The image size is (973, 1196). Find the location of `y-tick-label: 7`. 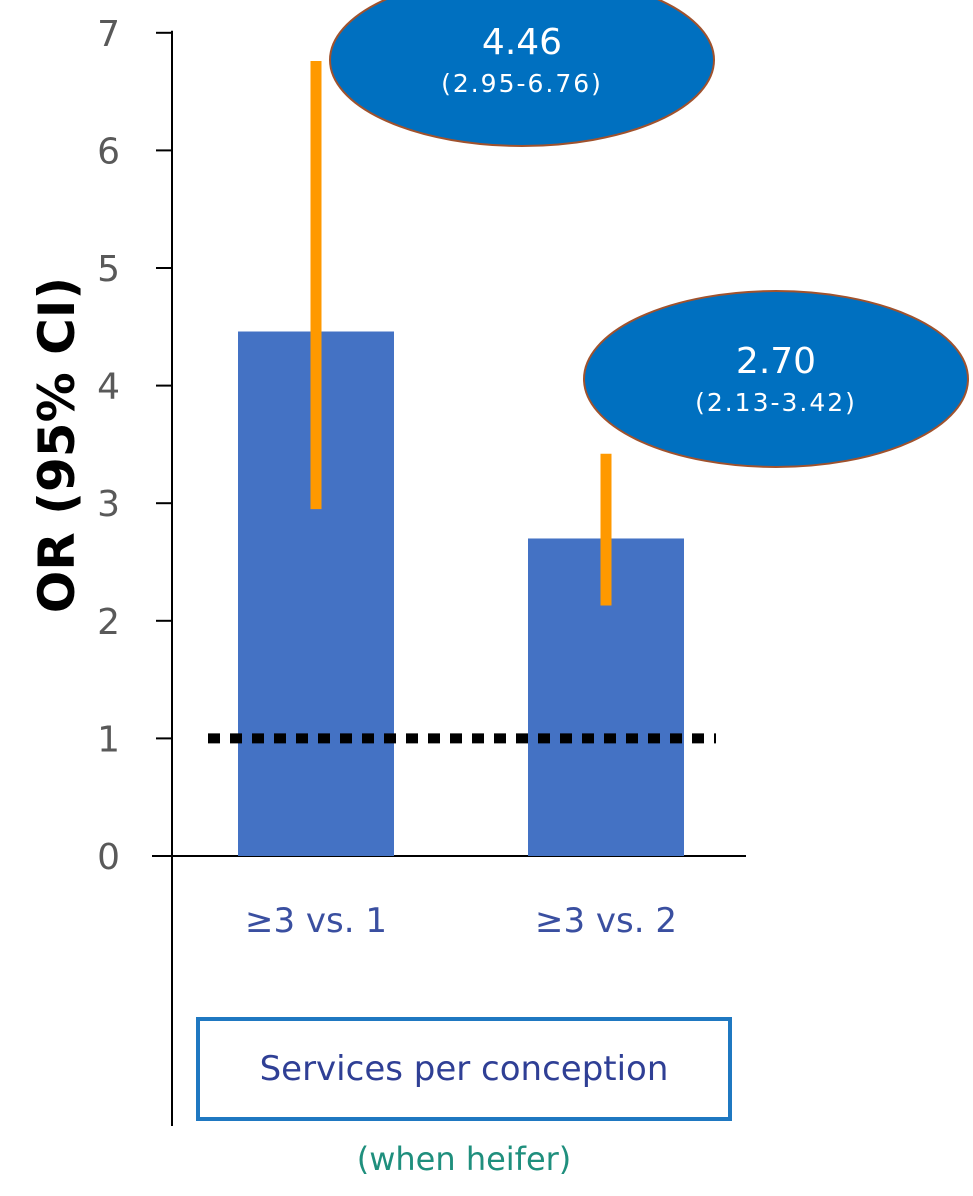

y-tick-label: 7 is located at coordinates (108, 34).